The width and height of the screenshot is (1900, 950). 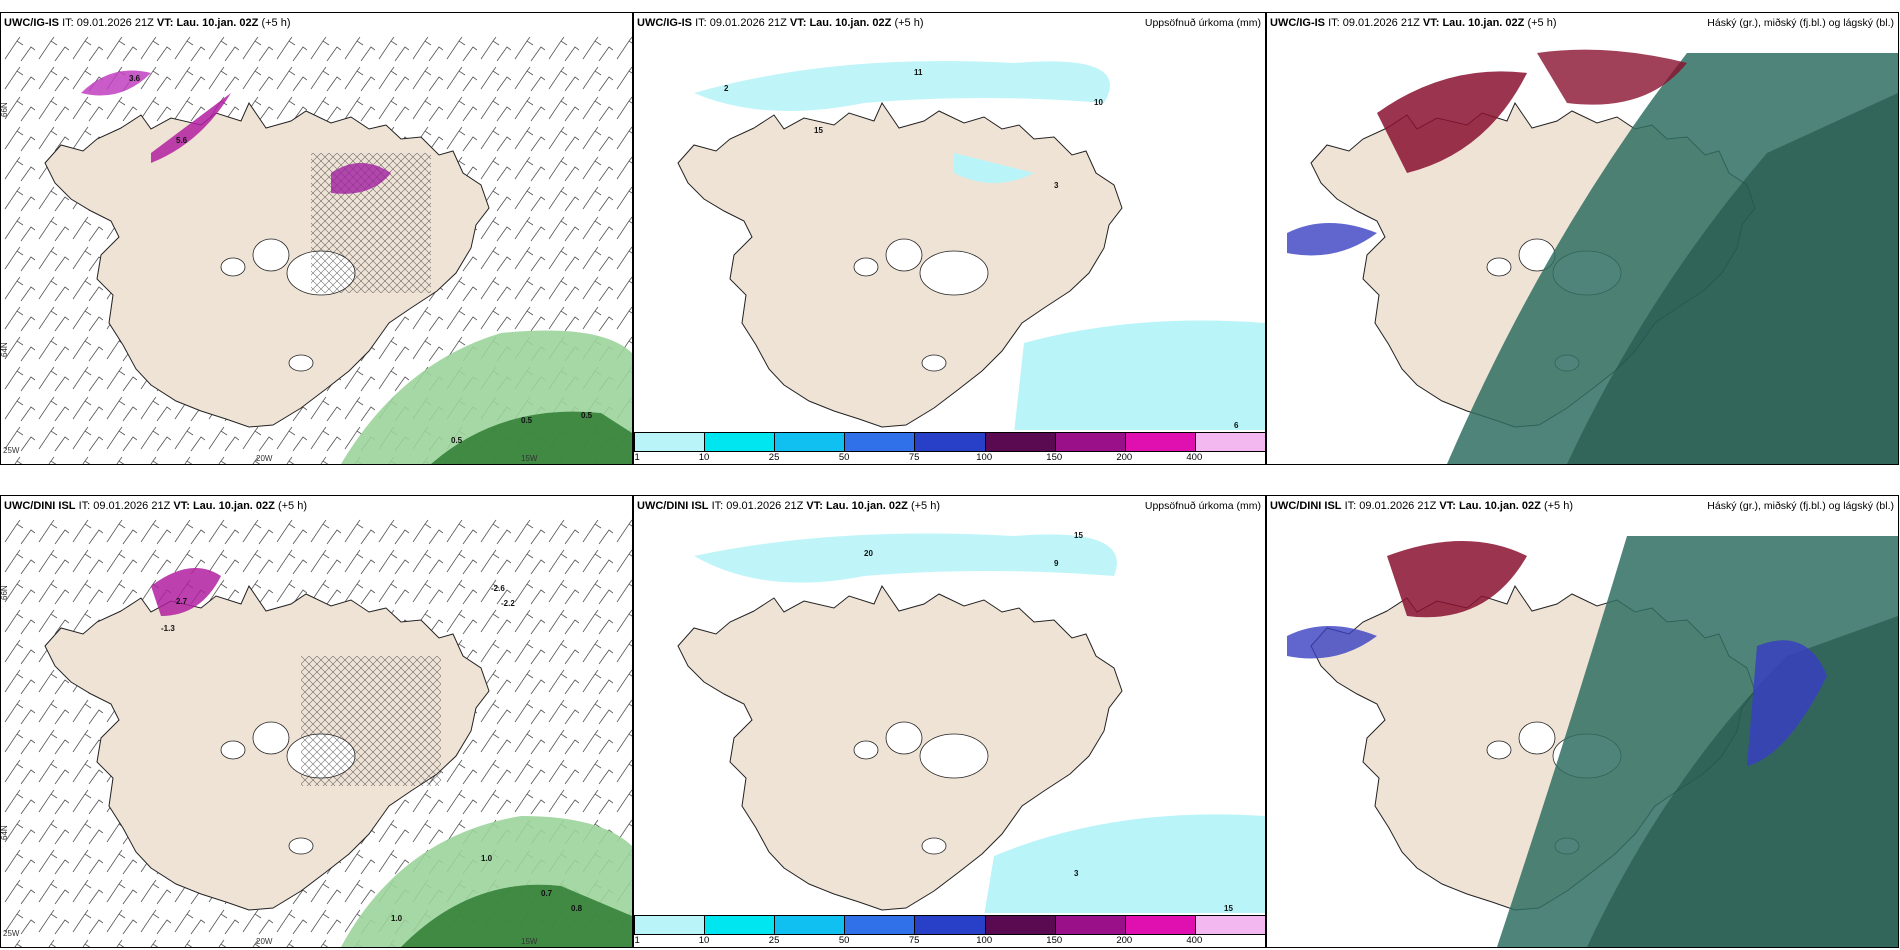 I want to click on svg-text: 2.7, so click(x=182, y=601).